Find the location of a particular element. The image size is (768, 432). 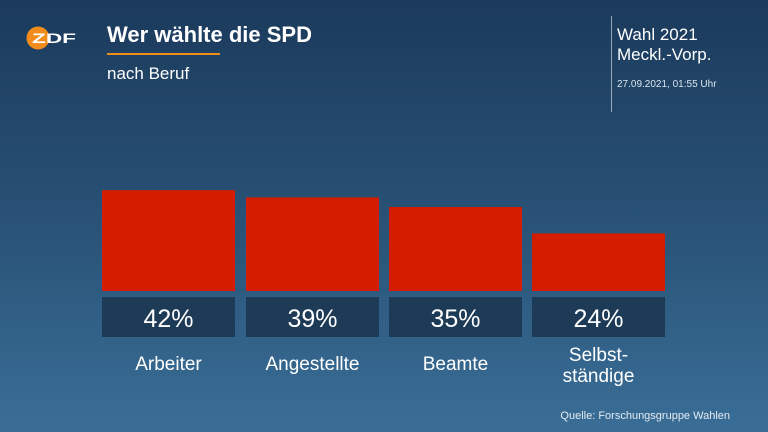

value-label-3: 24% is located at coordinates (598, 319).